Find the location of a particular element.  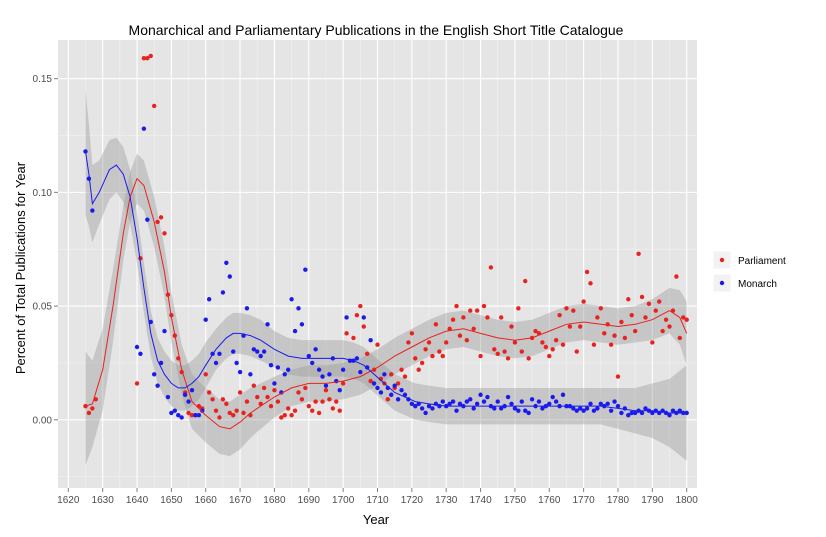

x-tick-label: 1690 is located at coordinates (309, 500).